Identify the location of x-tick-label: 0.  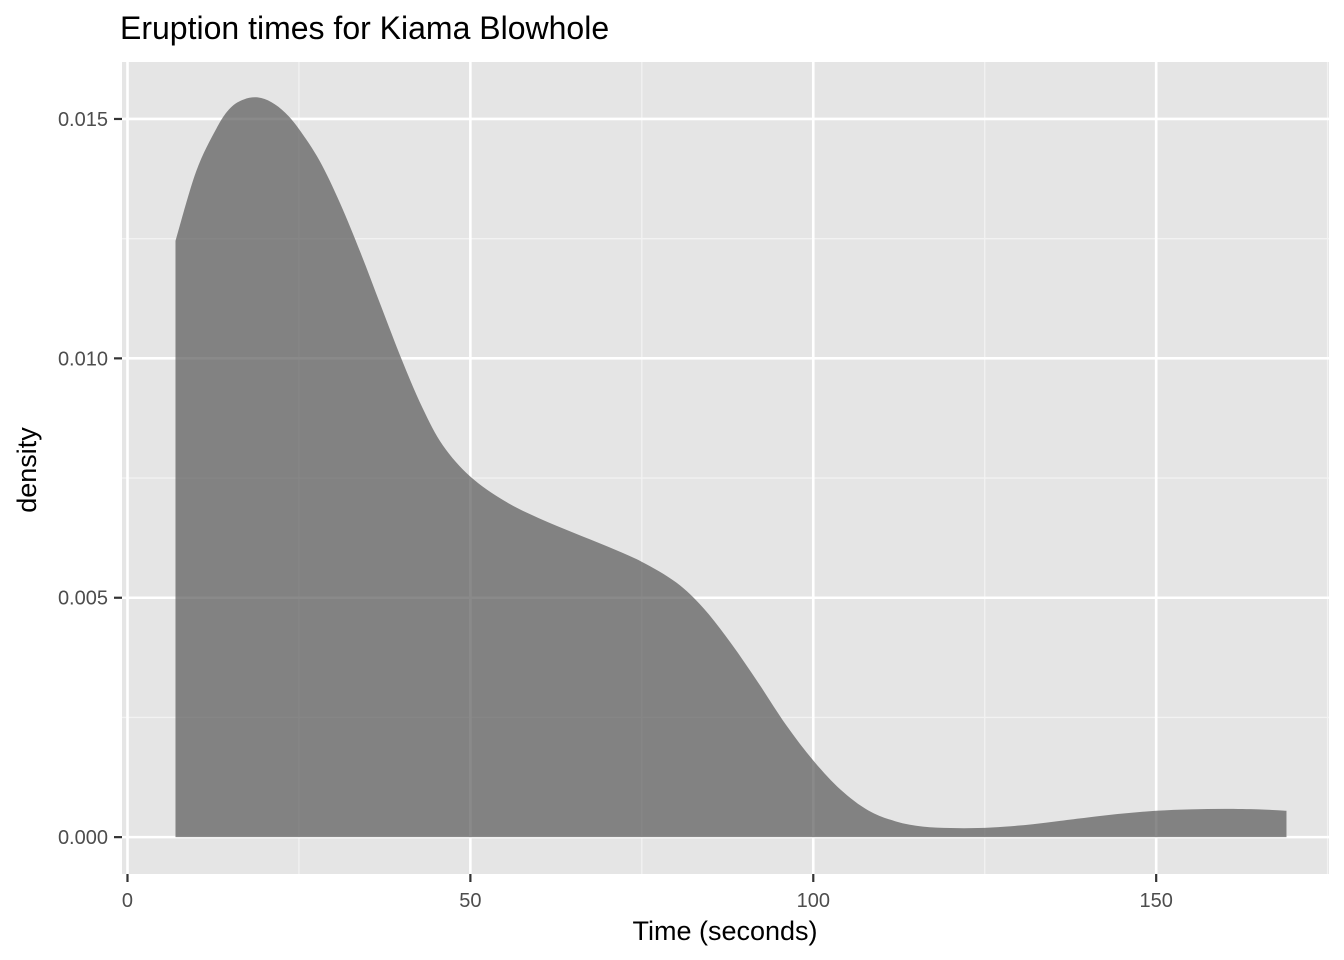
(127, 901).